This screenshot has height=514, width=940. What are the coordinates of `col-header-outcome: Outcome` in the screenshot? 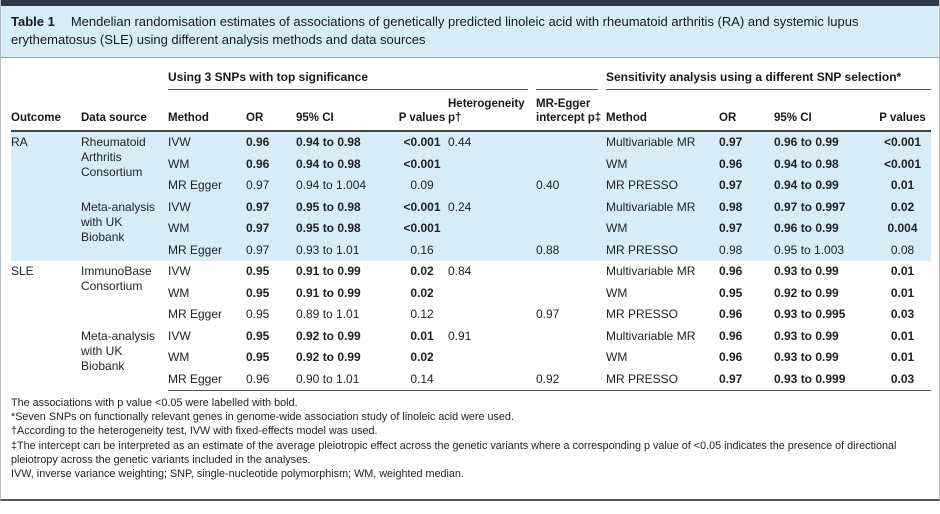 It's located at (46, 110).